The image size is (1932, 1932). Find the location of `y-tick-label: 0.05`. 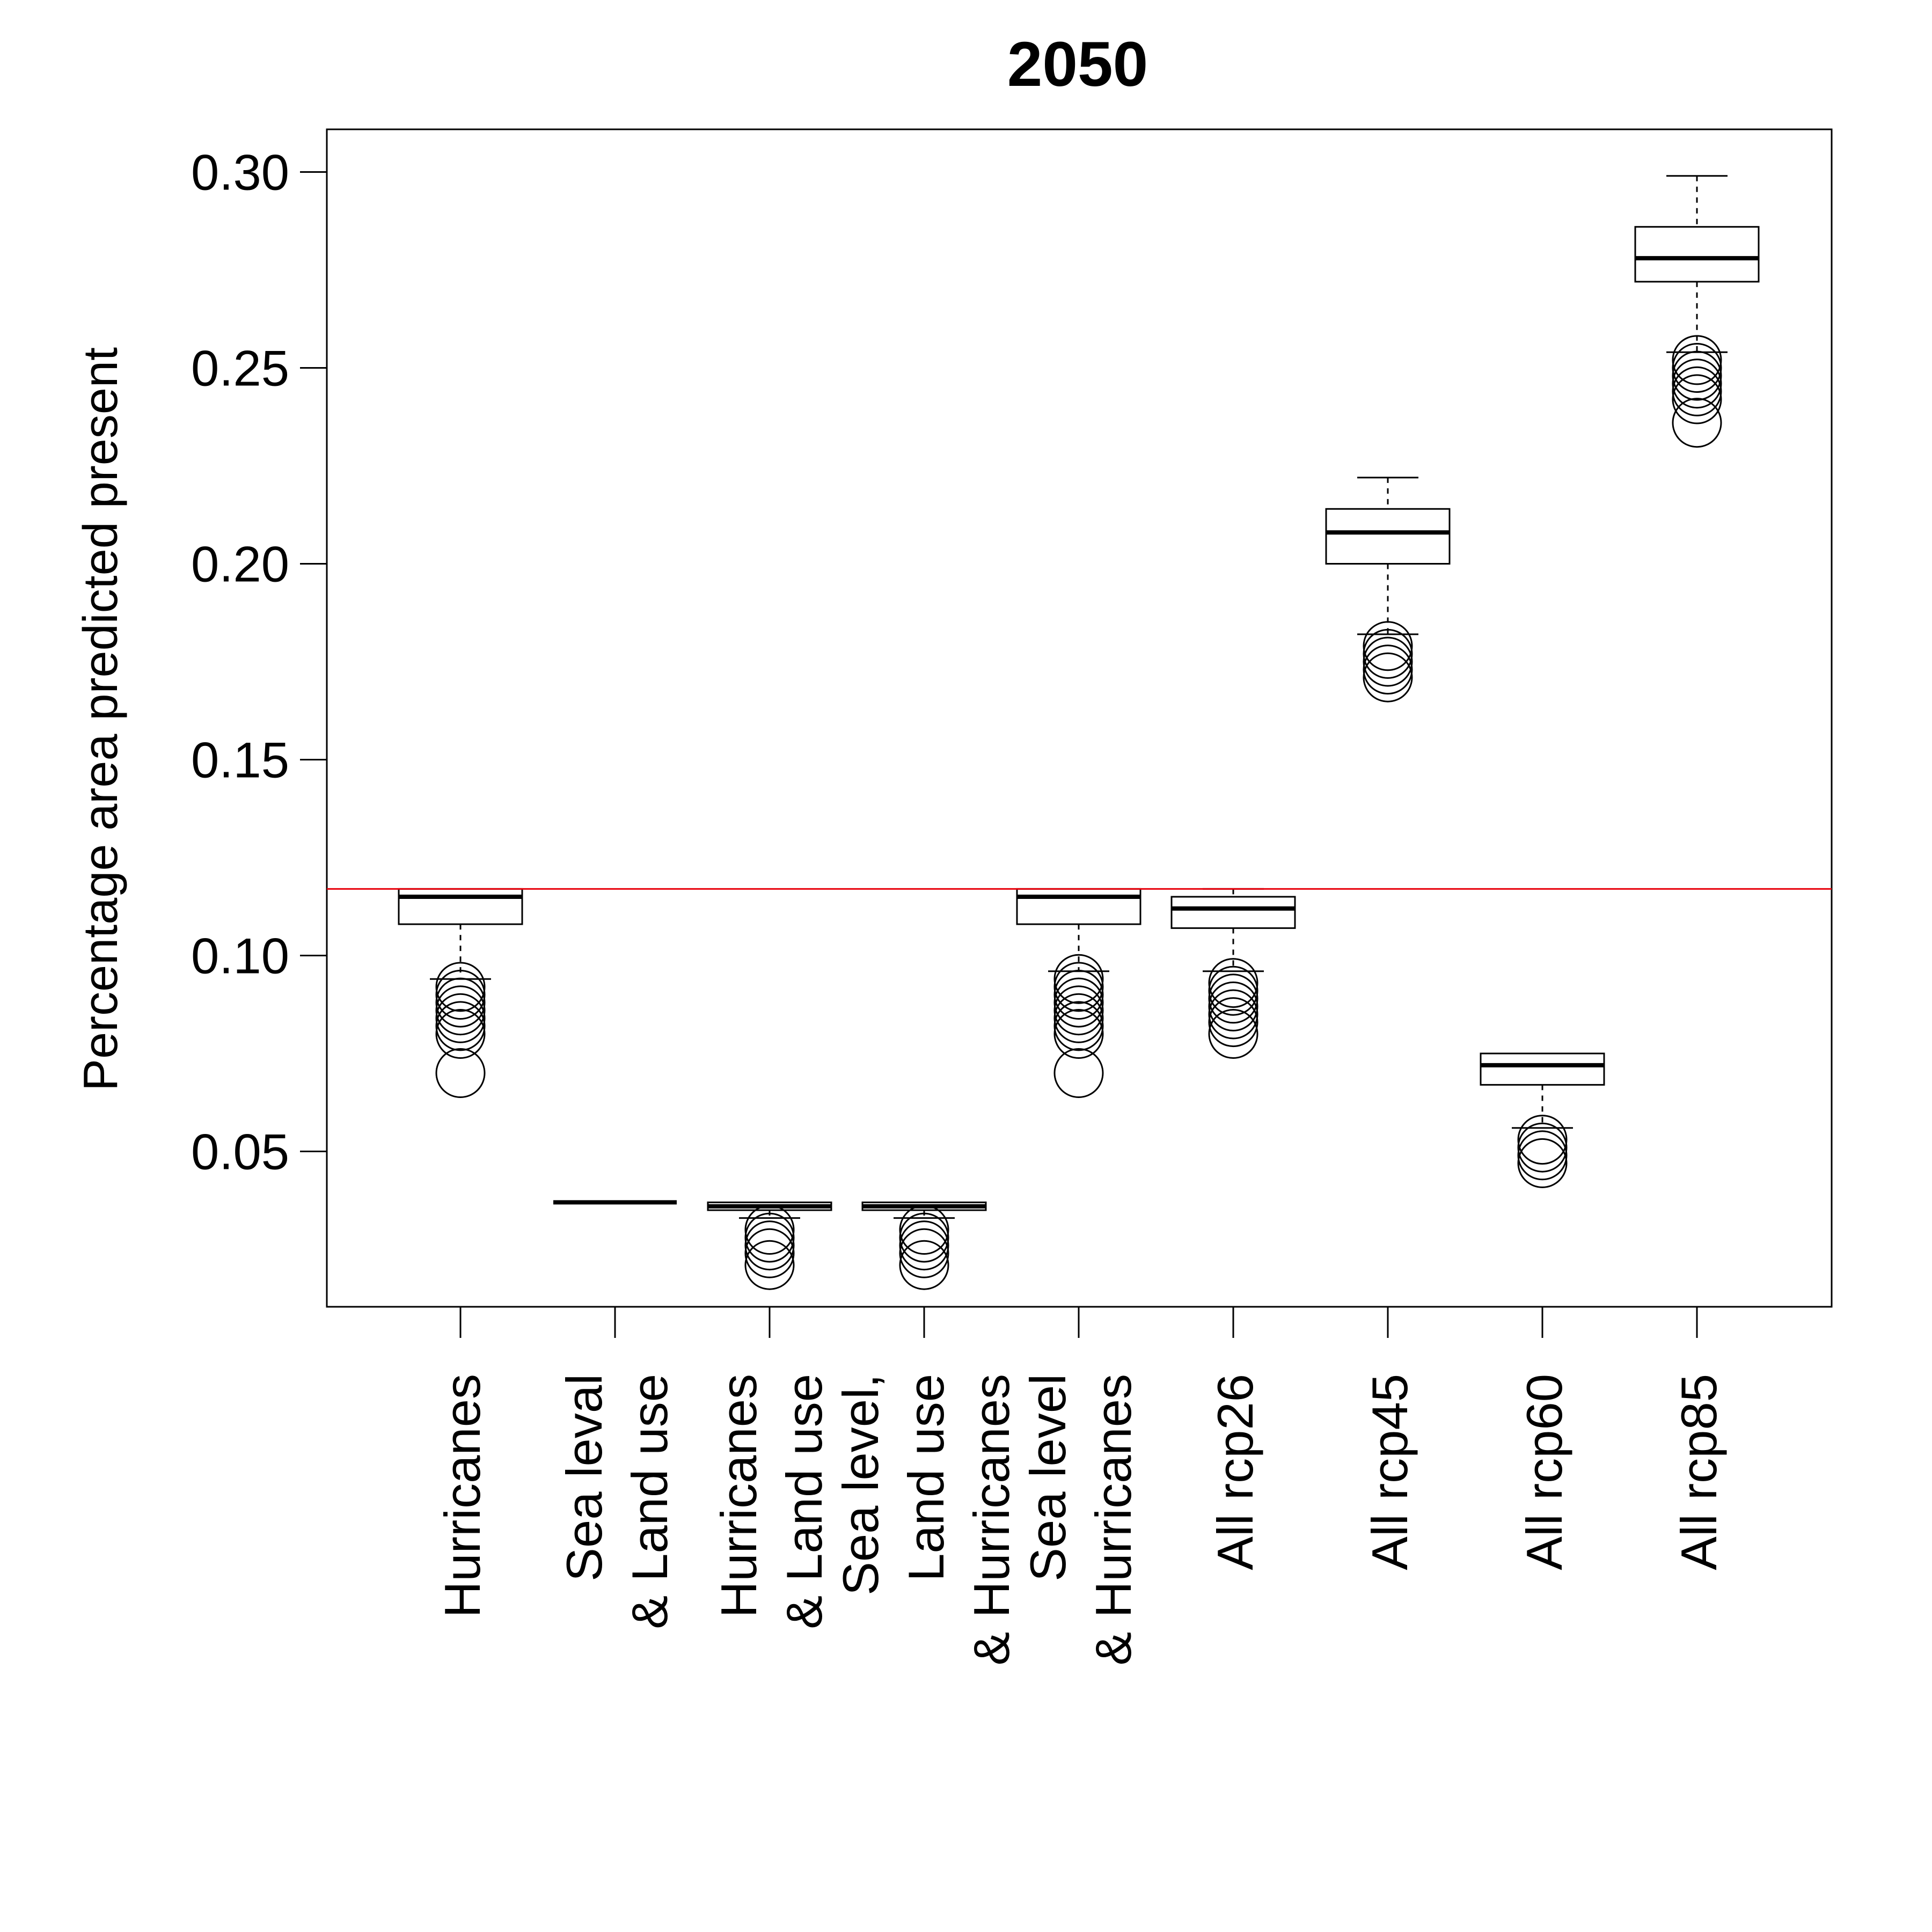

y-tick-label: 0.05 is located at coordinates (240, 1152).